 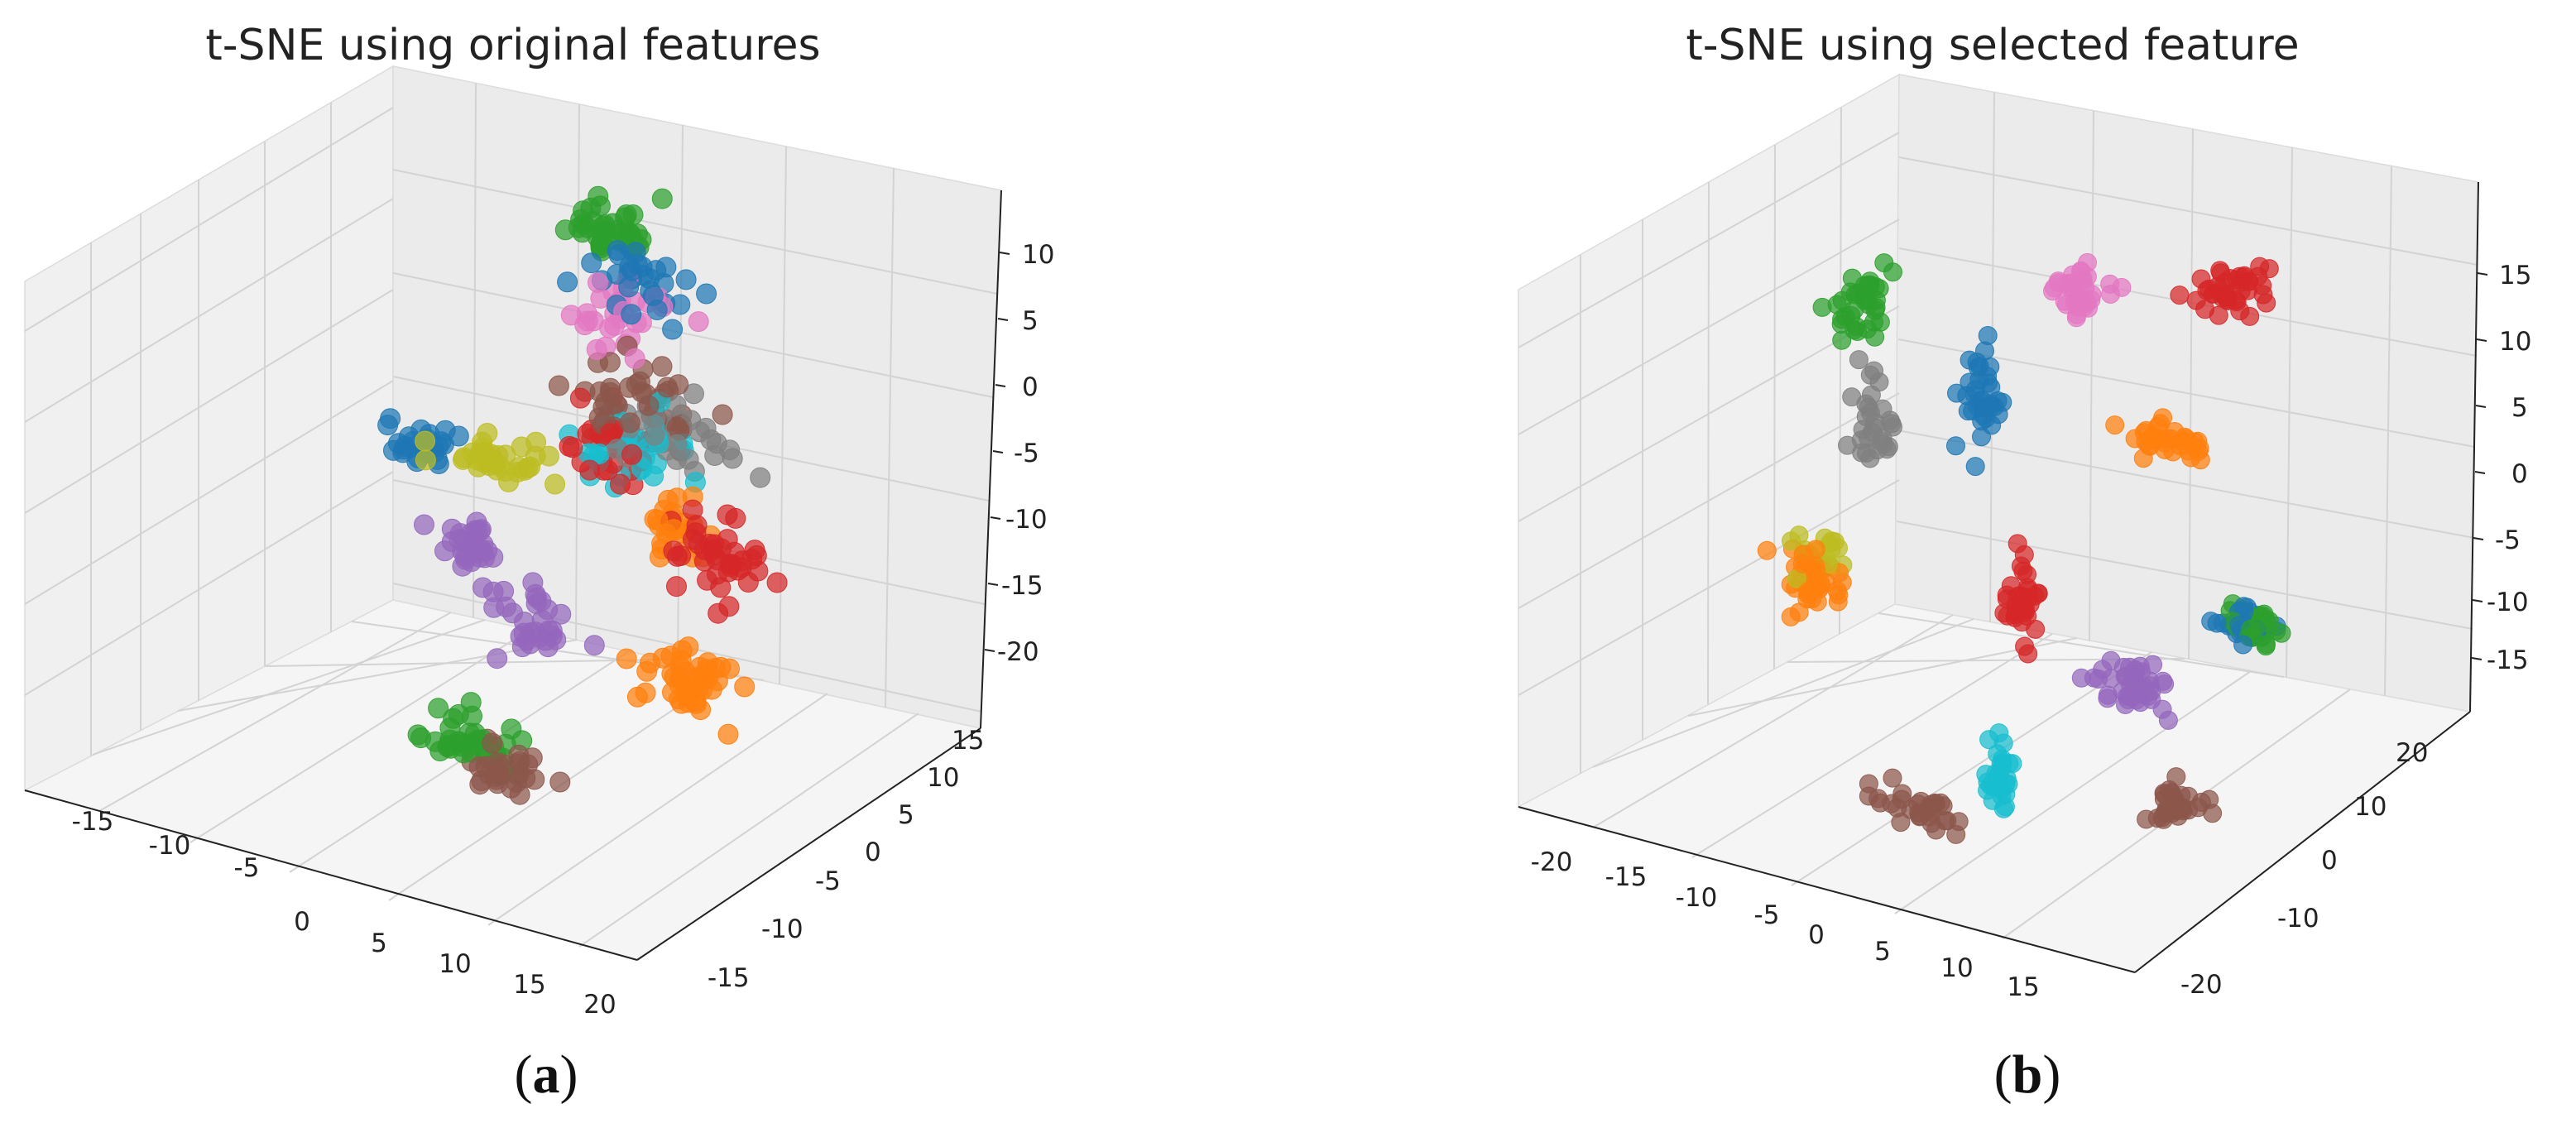 I want to click on panel-a-x-tick: 15, so click(x=529, y=985).